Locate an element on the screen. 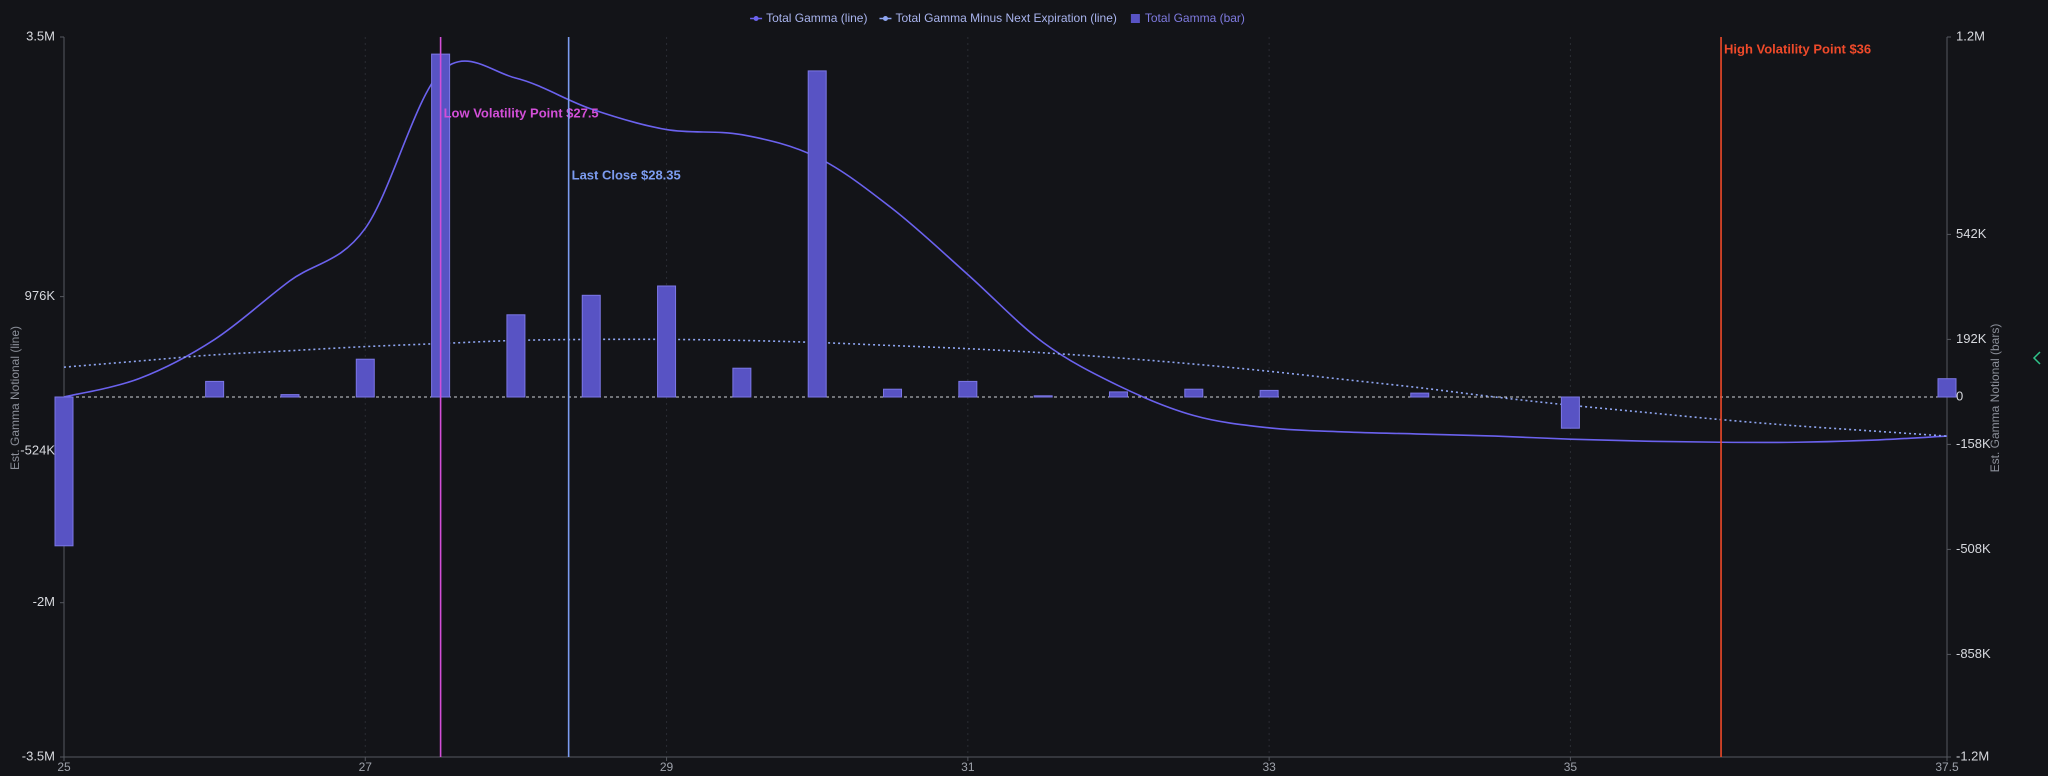 The image size is (2048, 776). annotation-label: Low Volatility Point $27.5 is located at coordinates (521, 112).